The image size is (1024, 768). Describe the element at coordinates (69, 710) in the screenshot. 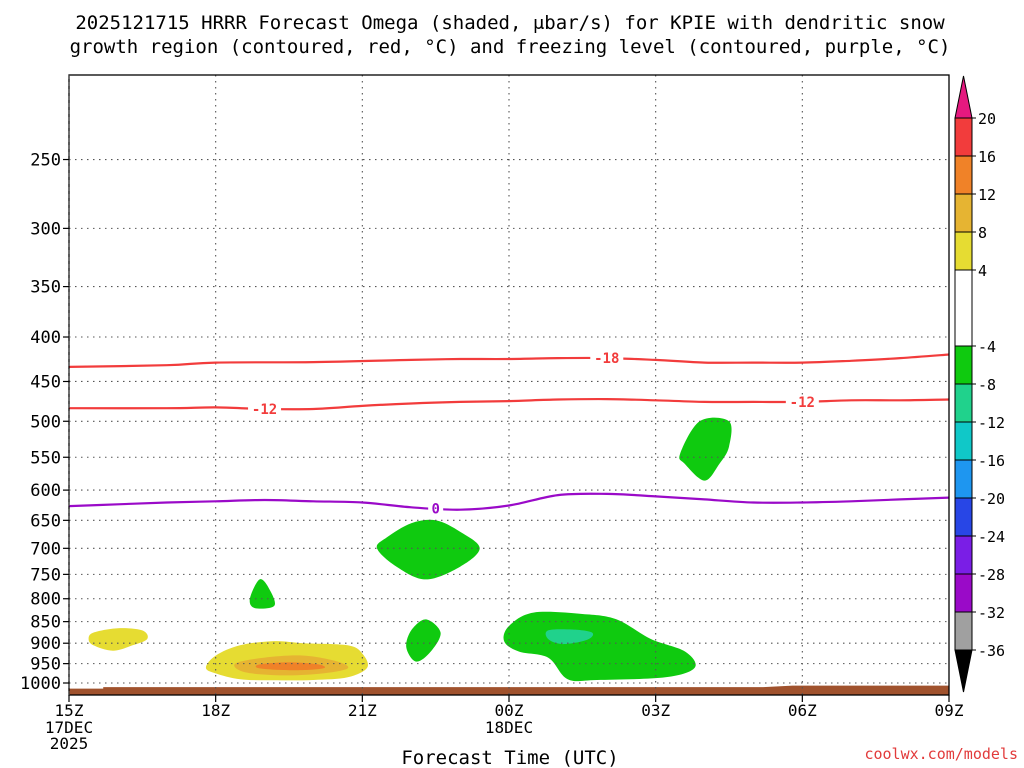

I see `x-tick-label-15Z: 15Z` at that location.